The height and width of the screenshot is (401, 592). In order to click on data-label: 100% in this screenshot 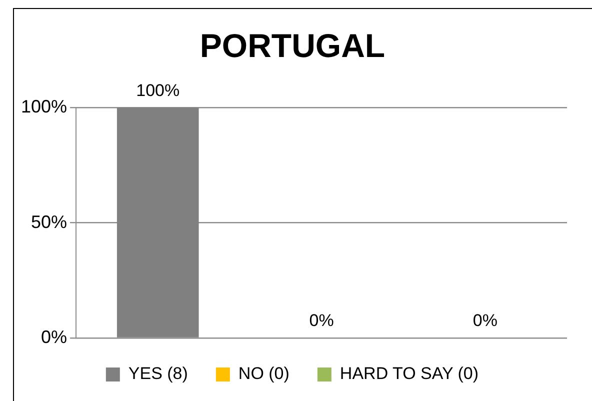, I will do `click(158, 90)`.